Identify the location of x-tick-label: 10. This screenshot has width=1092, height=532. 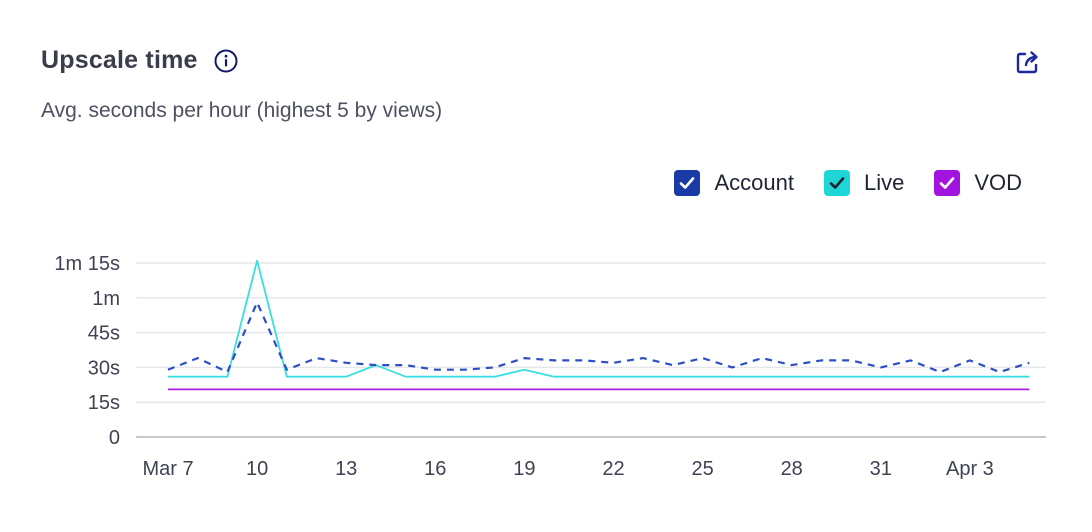
(257, 469).